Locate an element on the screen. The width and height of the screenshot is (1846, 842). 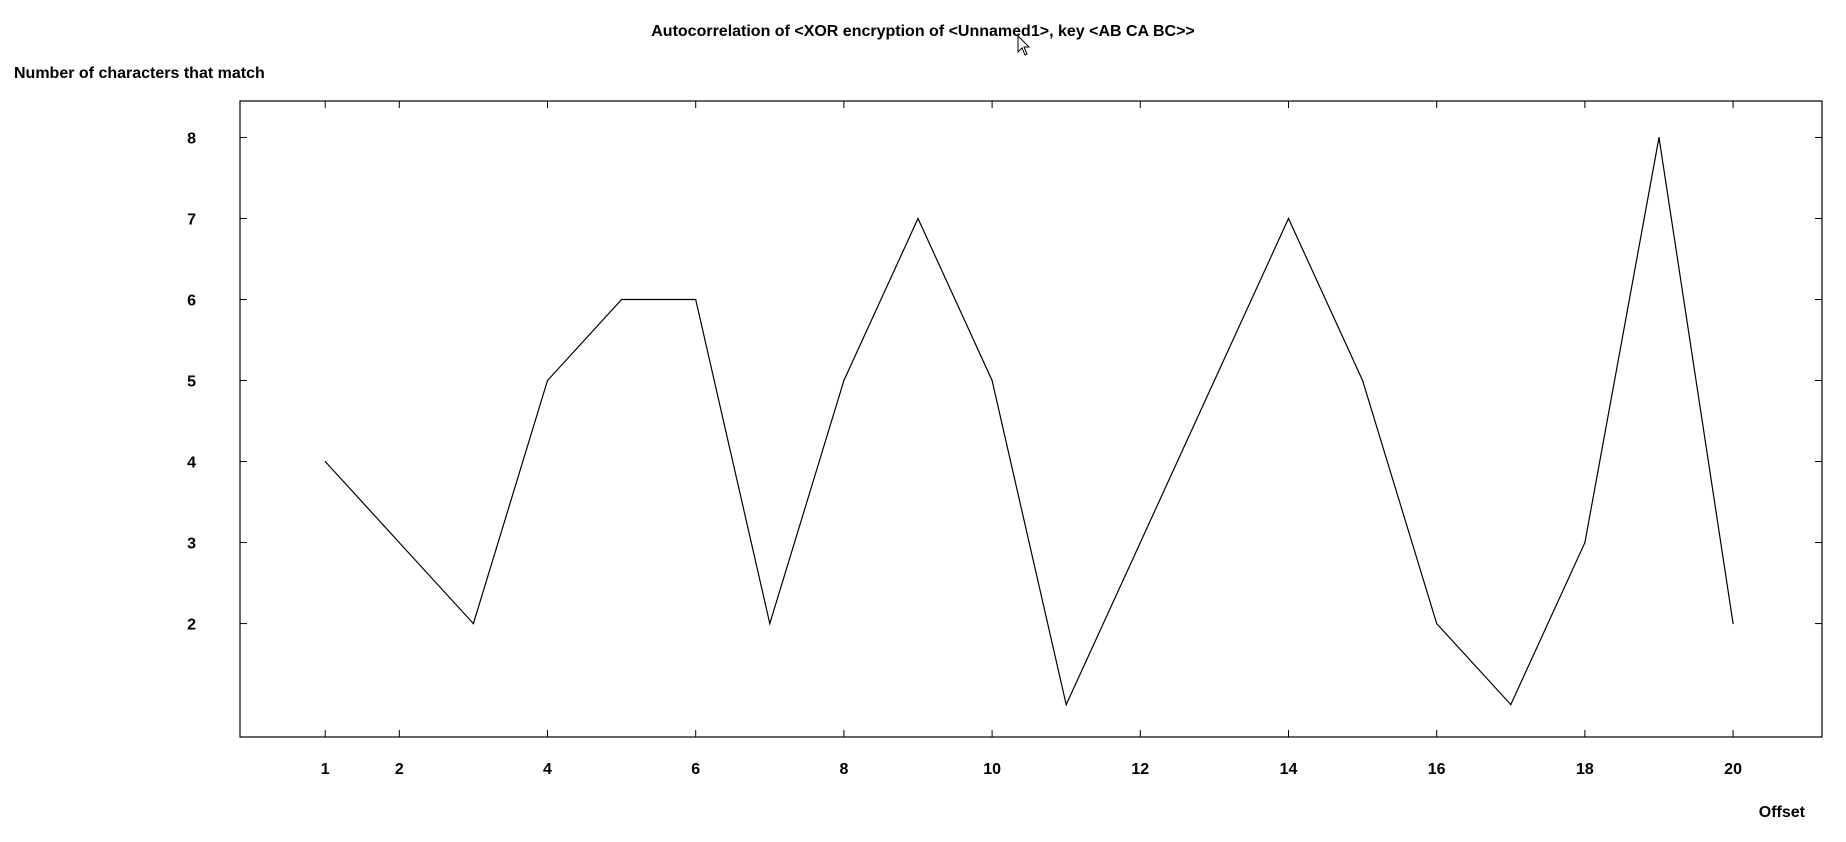
y-tick-label: 5 is located at coordinates (191, 382).